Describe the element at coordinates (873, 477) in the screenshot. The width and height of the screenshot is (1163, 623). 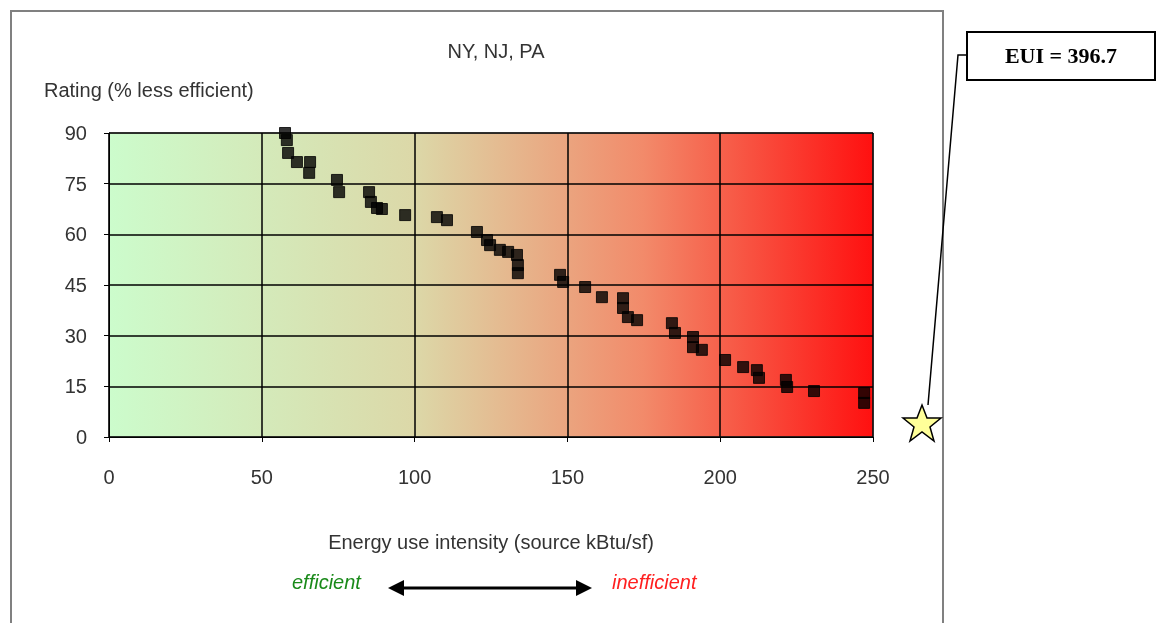
I see `x-tick-label: 250` at that location.